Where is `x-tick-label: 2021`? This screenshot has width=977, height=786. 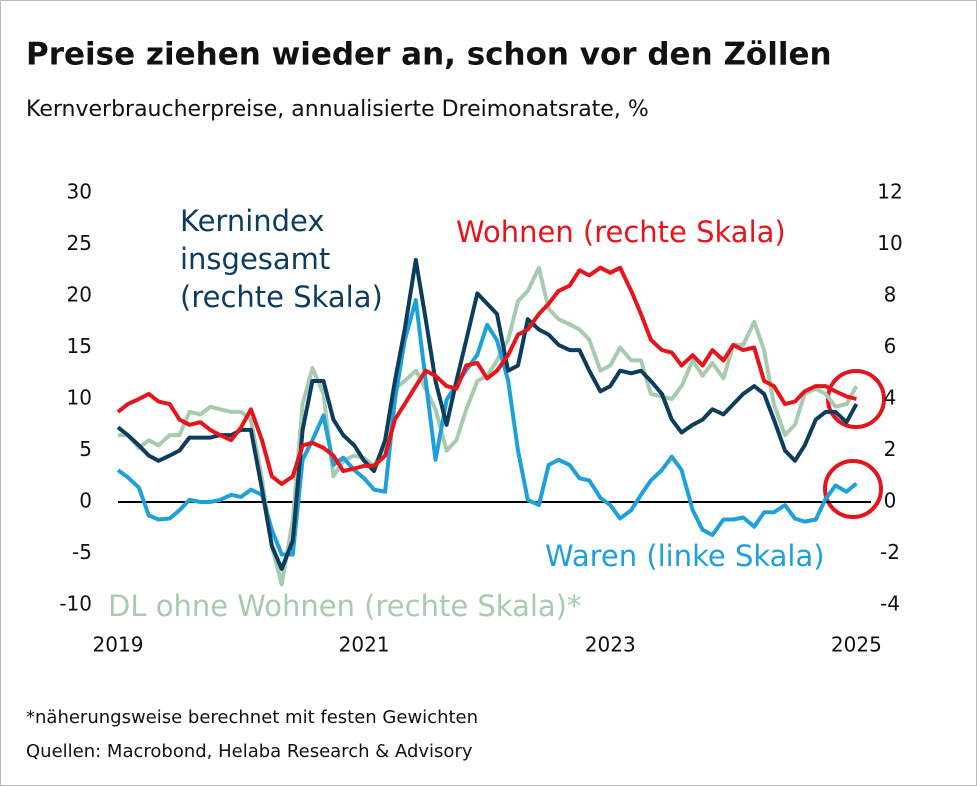
x-tick-label: 2021 is located at coordinates (364, 645).